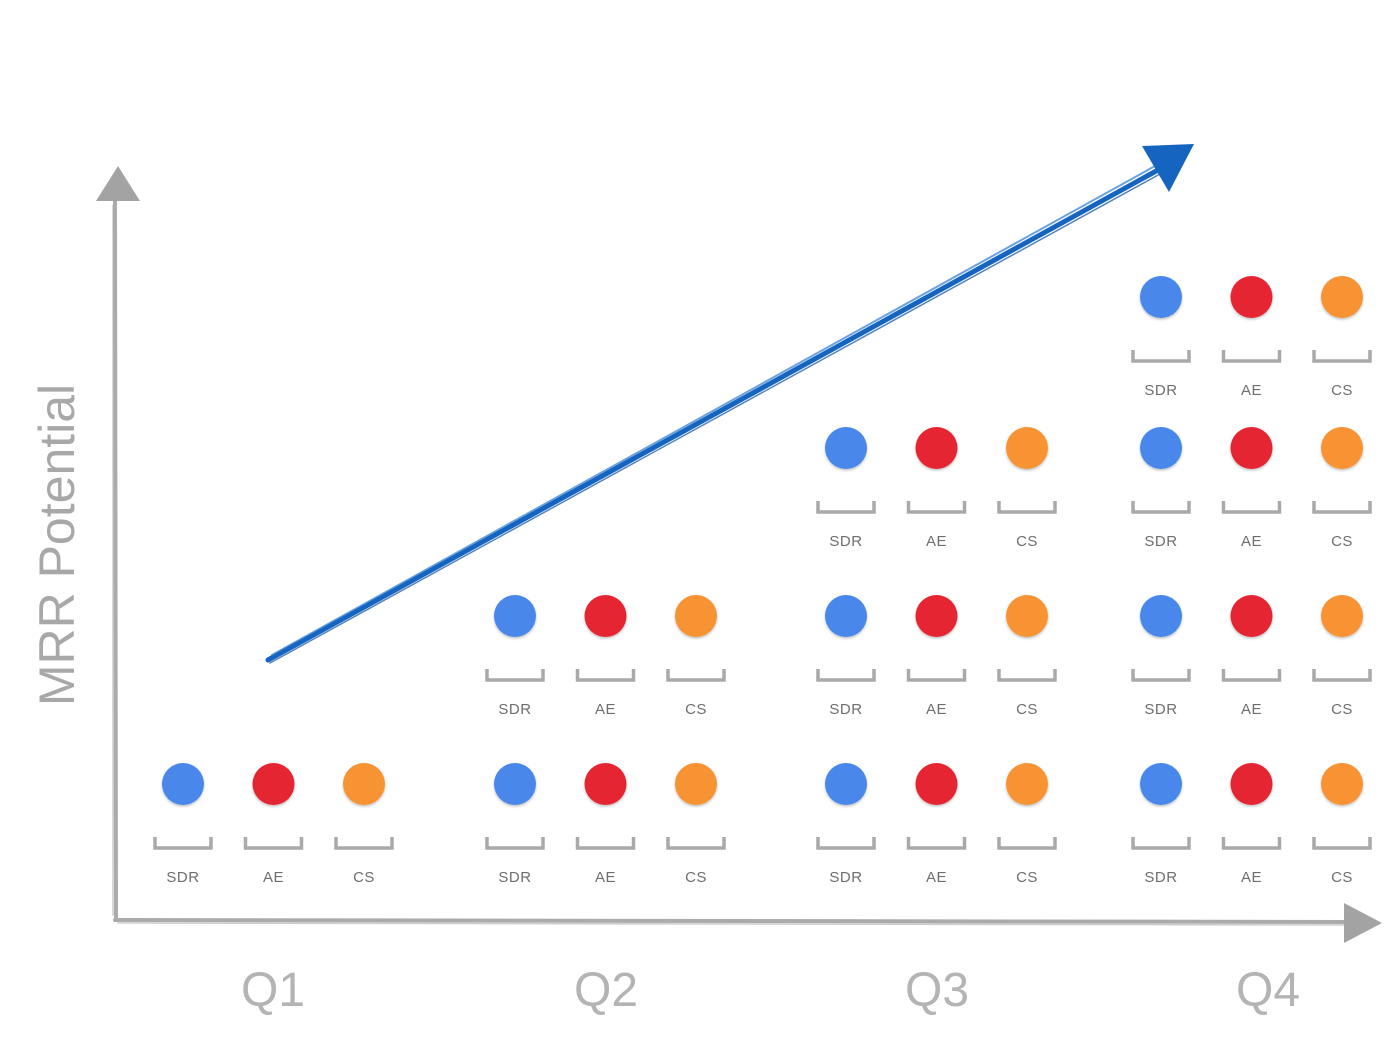 This screenshot has width=1396, height=1038. Describe the element at coordinates (605, 806) in the screenshot. I see `quarter-column-q2: SDR AE CS SDR AE CS Q2` at that location.